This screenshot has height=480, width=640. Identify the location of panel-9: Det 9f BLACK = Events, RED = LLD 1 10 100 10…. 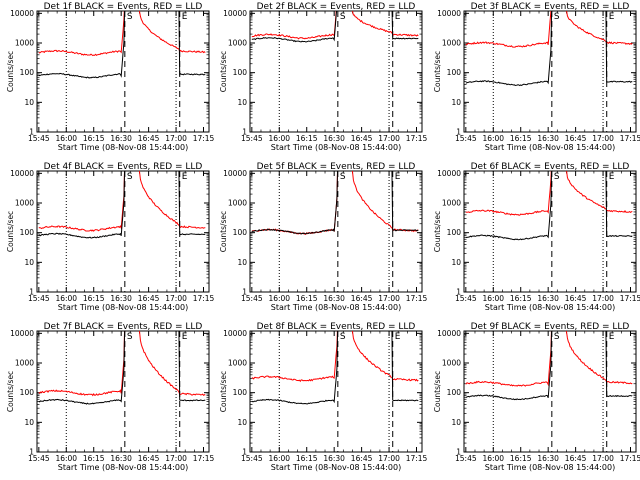
(536, 397).